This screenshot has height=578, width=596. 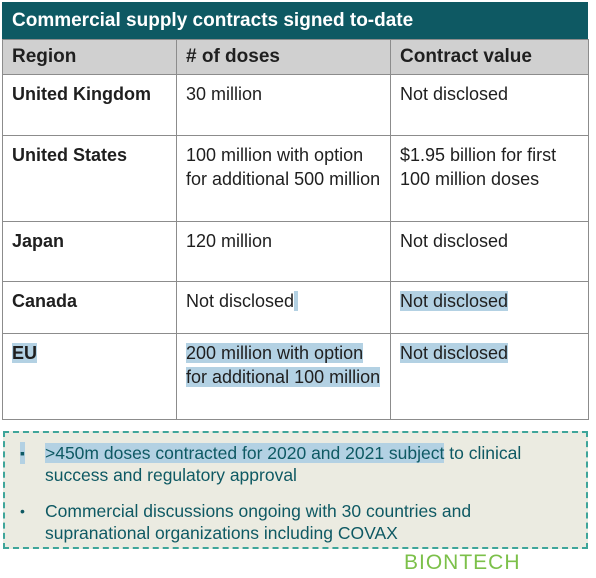 I want to click on region-cell: EU, so click(x=89, y=376).